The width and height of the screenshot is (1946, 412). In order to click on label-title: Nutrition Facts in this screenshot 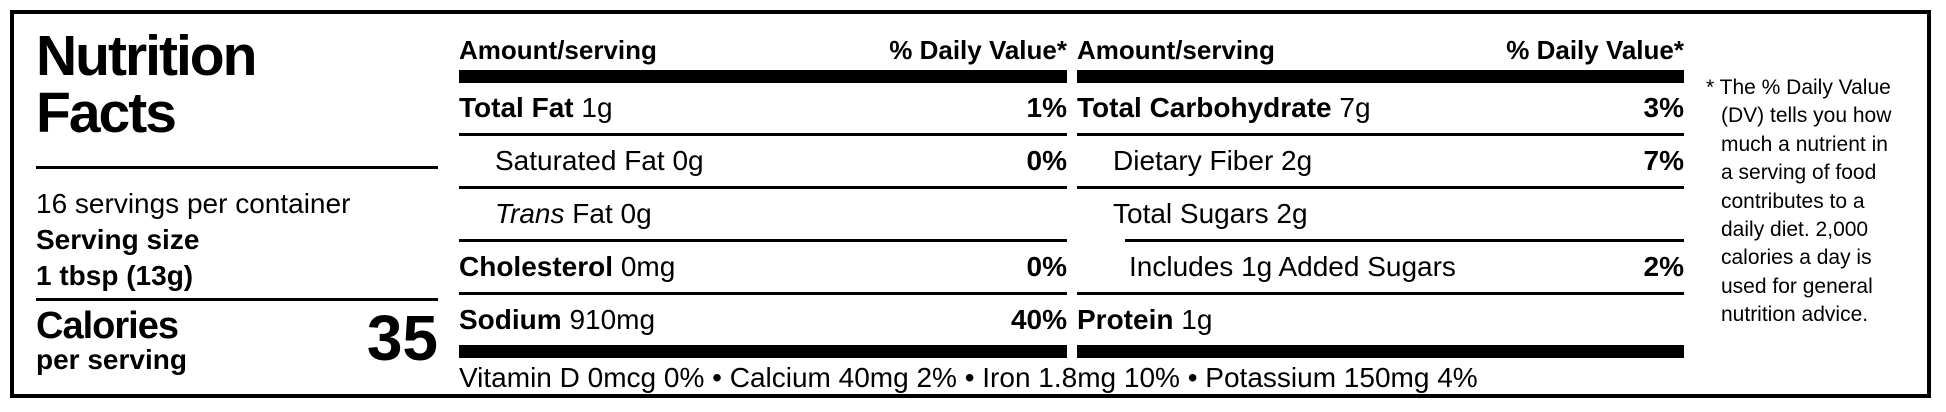, I will do `click(146, 84)`.